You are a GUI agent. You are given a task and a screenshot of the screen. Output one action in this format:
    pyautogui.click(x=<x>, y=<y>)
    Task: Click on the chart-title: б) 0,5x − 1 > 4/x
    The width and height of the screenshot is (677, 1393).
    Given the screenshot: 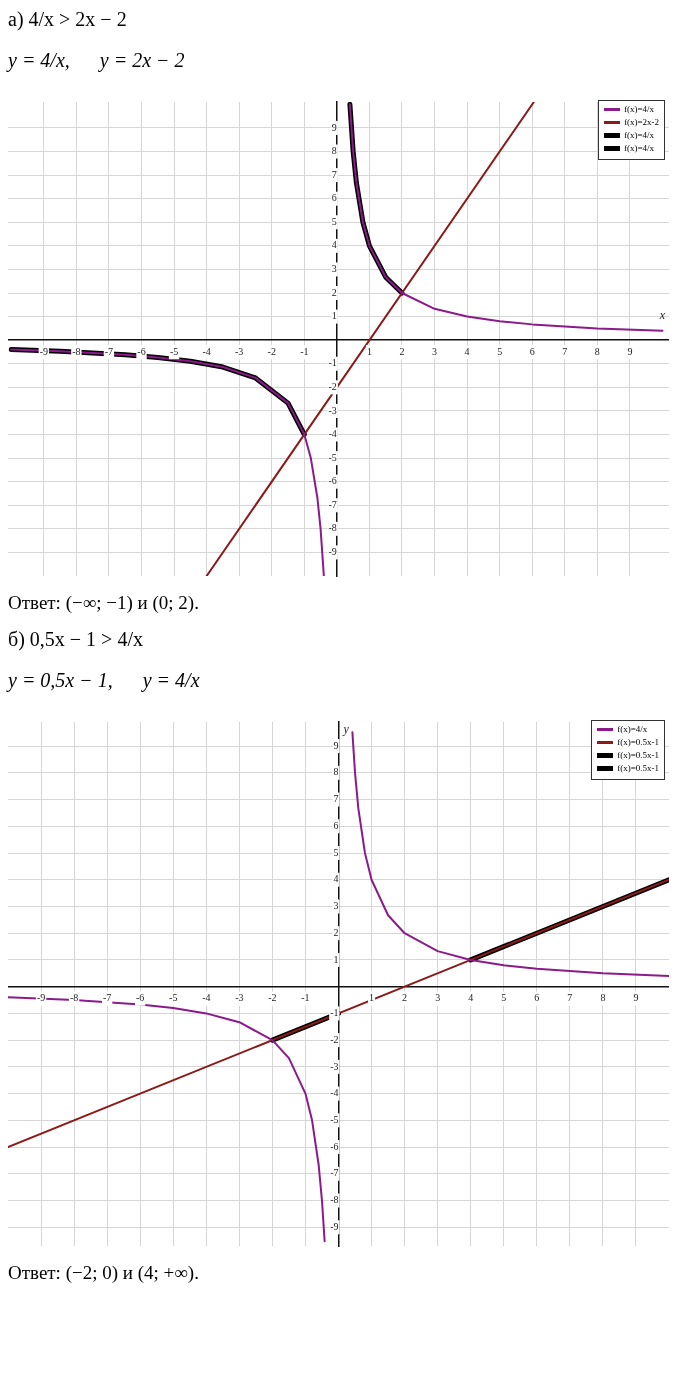 What is the action you would take?
    pyautogui.click(x=76, y=639)
    